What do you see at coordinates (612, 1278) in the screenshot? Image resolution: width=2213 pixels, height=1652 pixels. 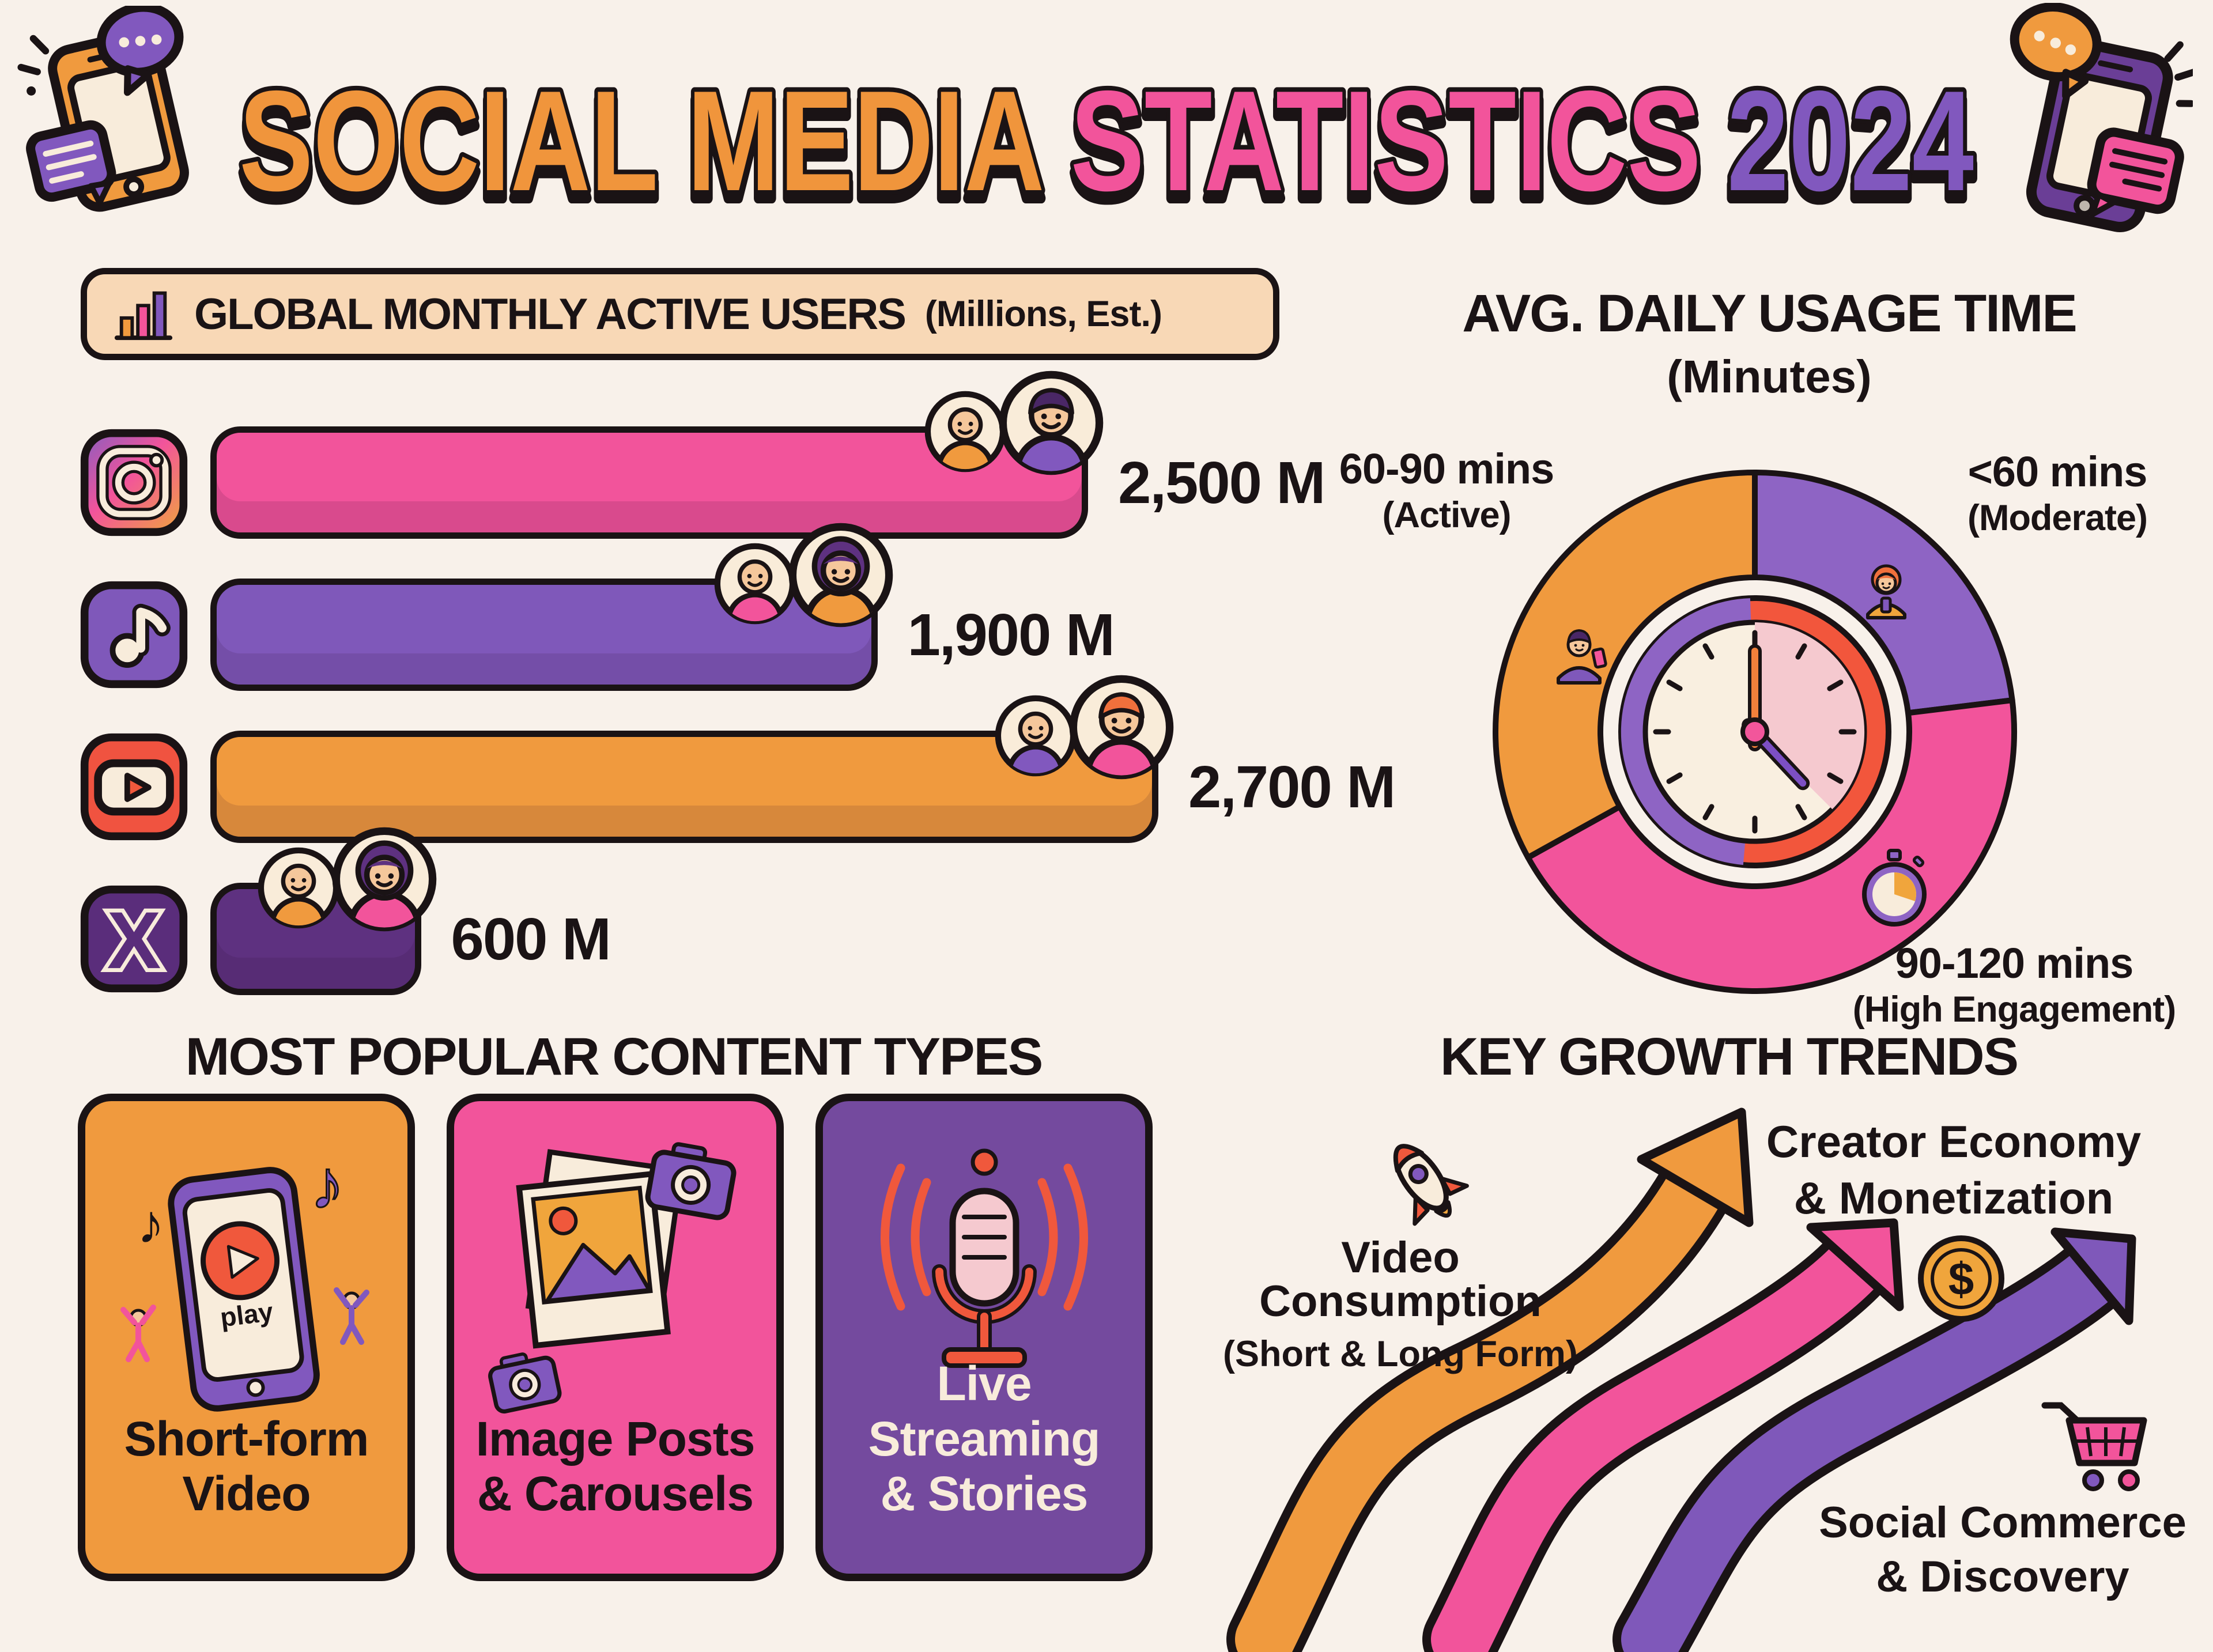 I see `image-posts-icon` at bounding box center [612, 1278].